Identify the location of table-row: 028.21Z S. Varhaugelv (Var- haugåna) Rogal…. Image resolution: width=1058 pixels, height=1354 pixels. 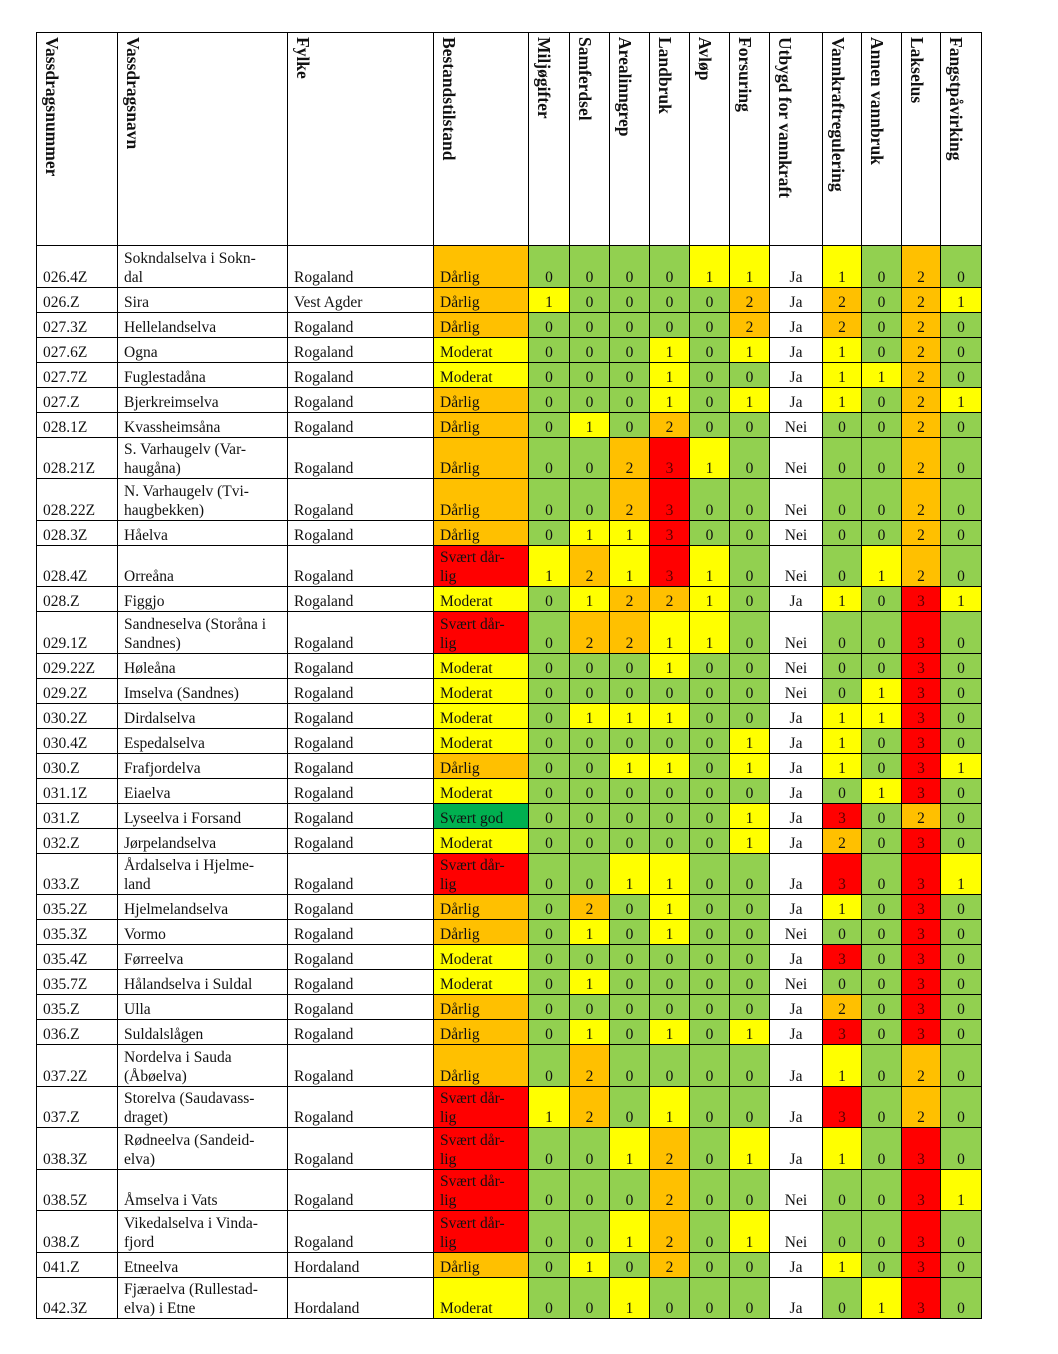
(509, 457).